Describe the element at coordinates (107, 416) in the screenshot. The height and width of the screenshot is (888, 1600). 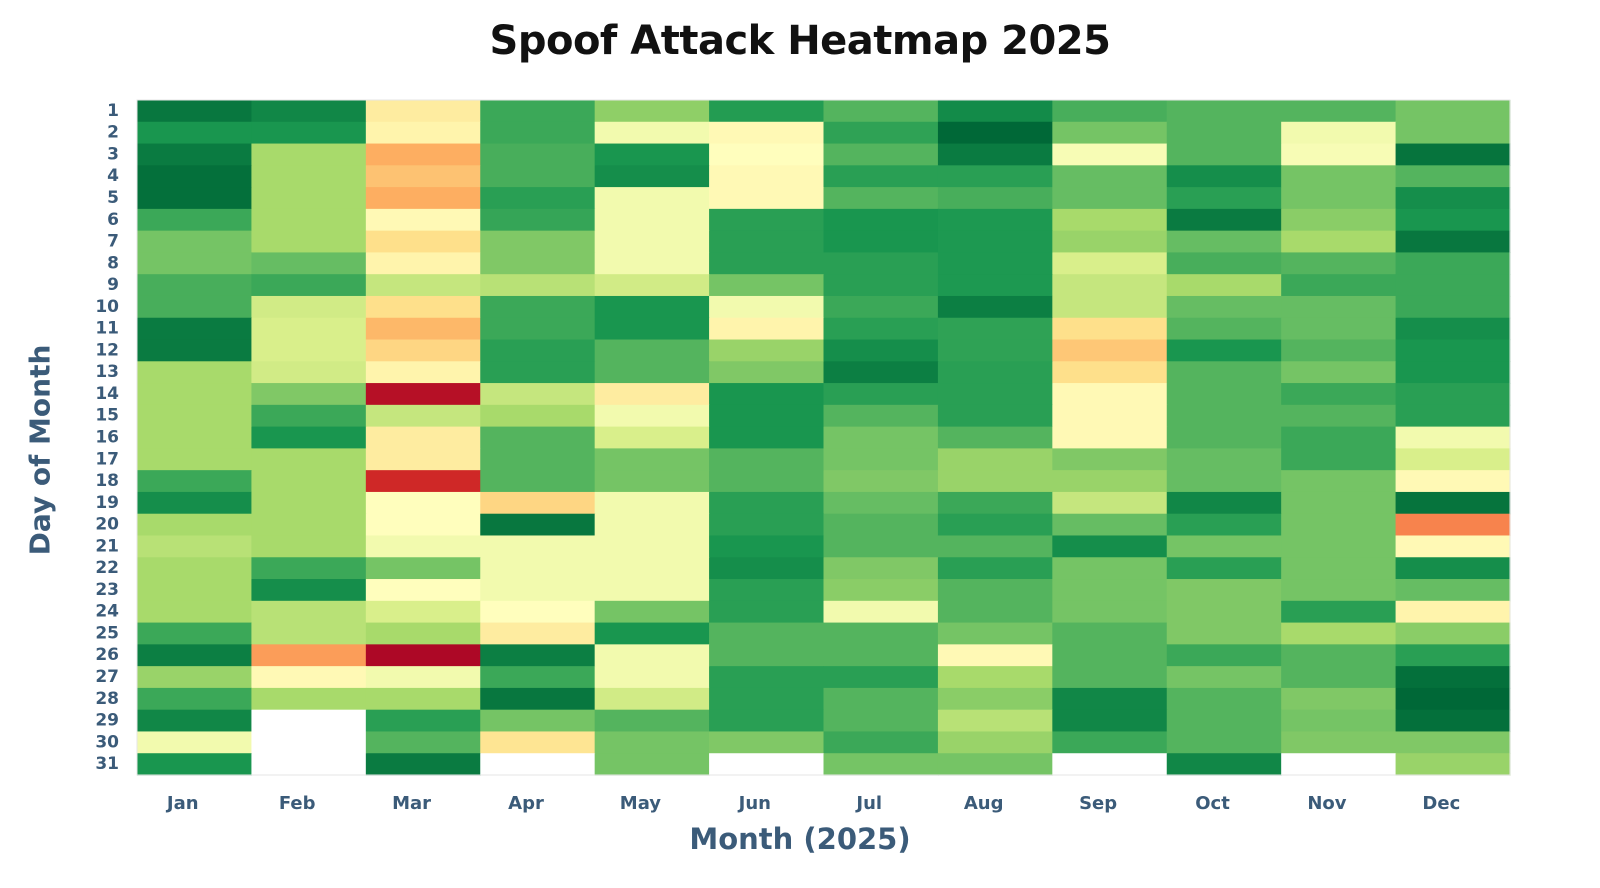
I see `y-tick-label: 15` at that location.